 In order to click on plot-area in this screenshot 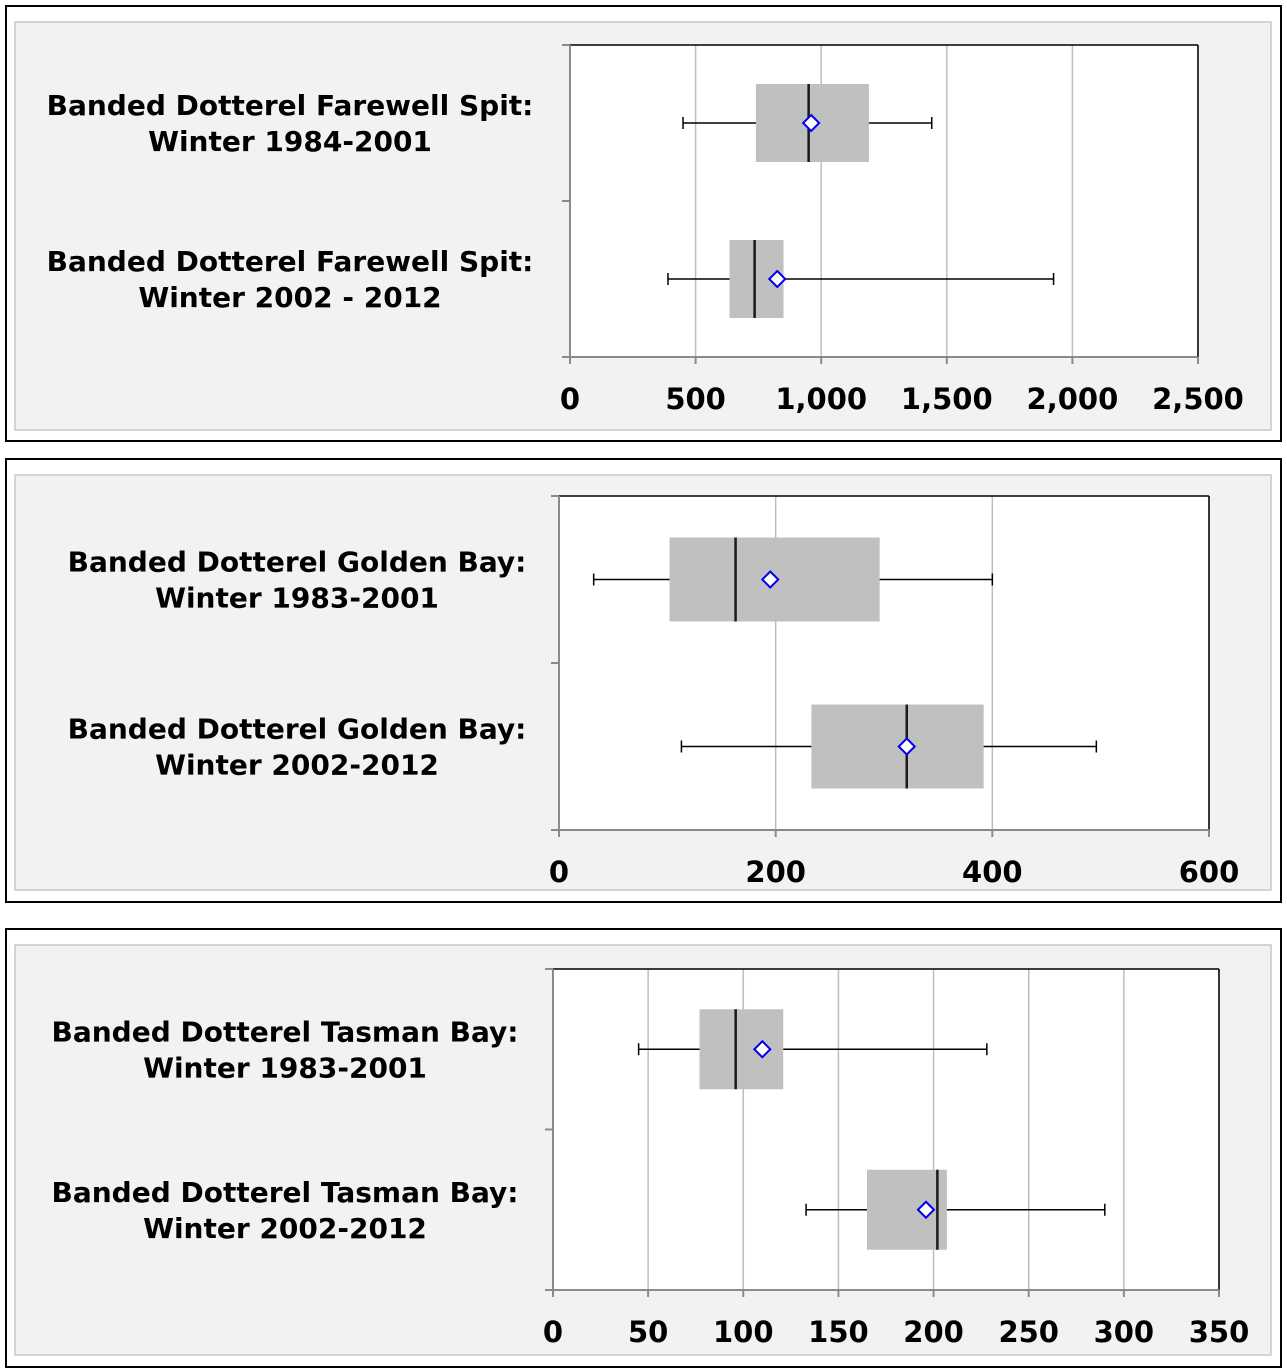, I will do `click(884, 201)`.